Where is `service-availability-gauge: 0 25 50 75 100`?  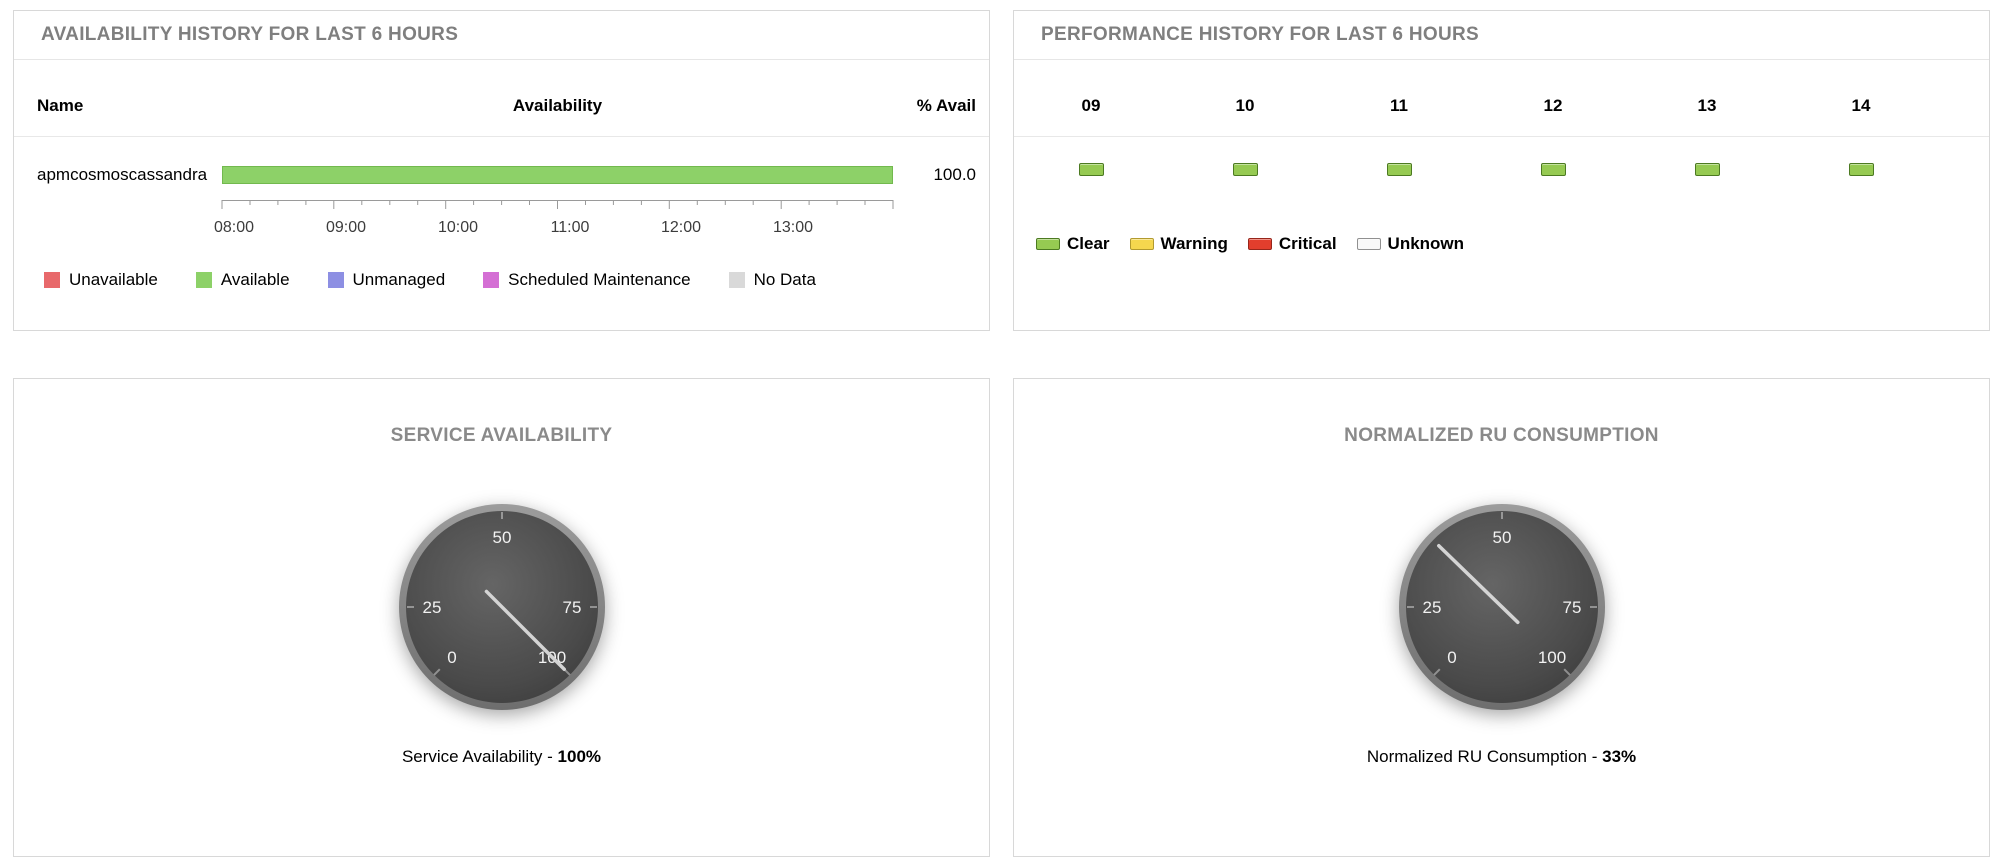 service-availability-gauge: 0 25 50 75 100 is located at coordinates (501, 607).